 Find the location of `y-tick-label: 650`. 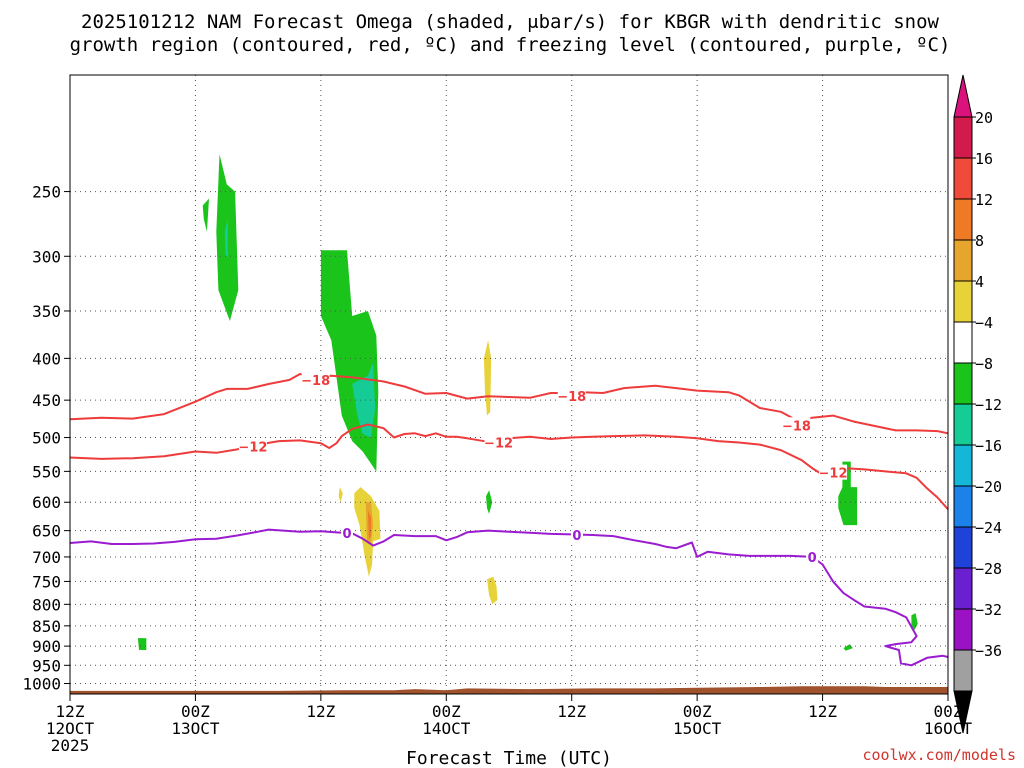

y-tick-label: 650 is located at coordinates (46, 531).